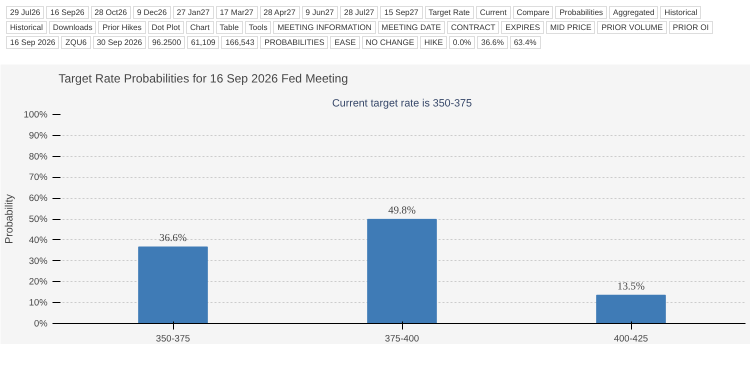 The width and height of the screenshot is (750, 375). I want to click on text: Chart, so click(200, 27).